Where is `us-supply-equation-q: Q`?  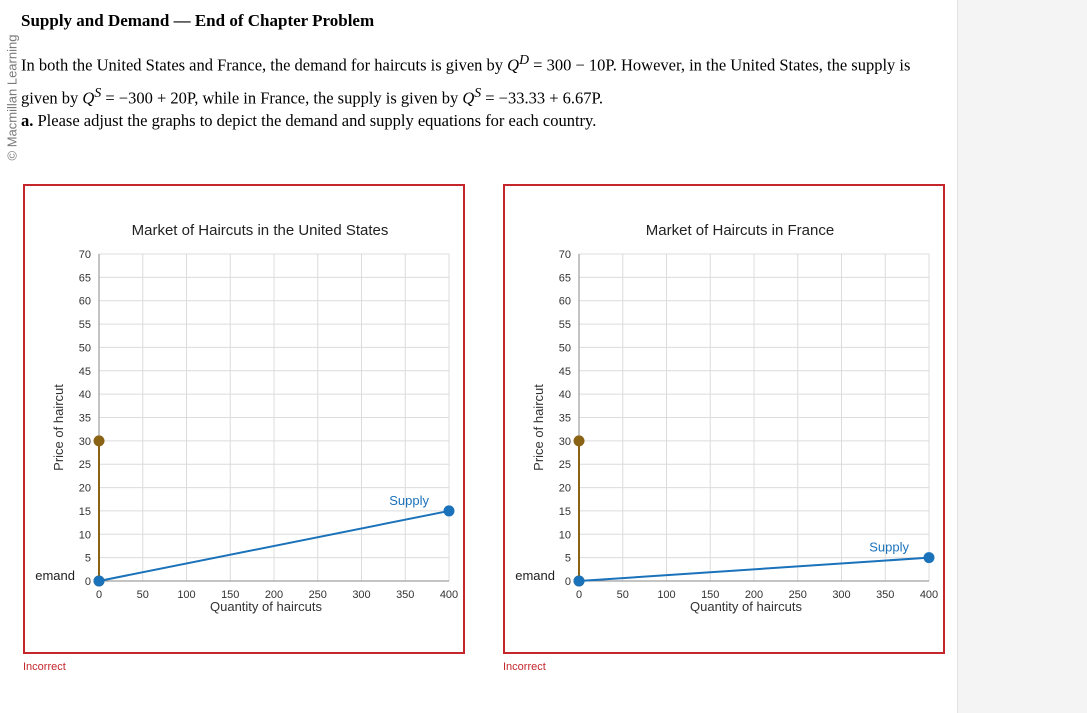
us-supply-equation-q: Q is located at coordinates (88, 97).